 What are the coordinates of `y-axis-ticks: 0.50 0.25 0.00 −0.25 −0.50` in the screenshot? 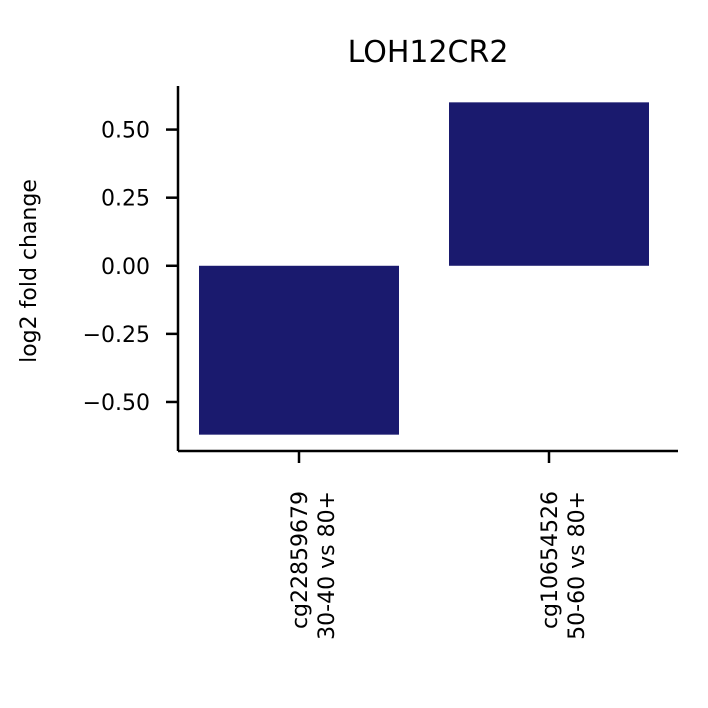 It's located at (130, 267).